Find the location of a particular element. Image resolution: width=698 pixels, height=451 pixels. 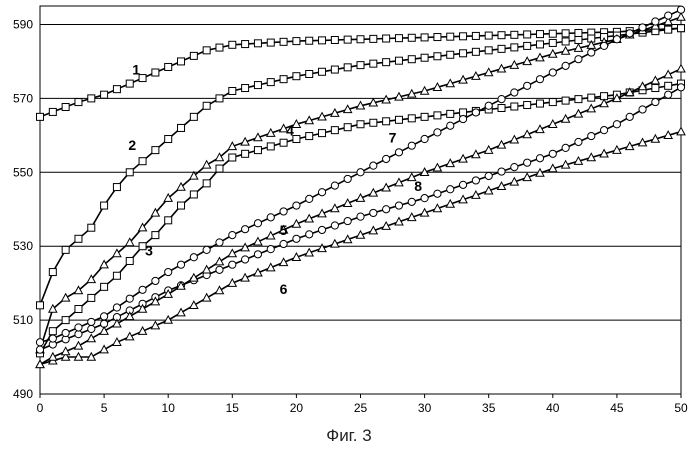

series-label-3: 3 is located at coordinates (149, 250).